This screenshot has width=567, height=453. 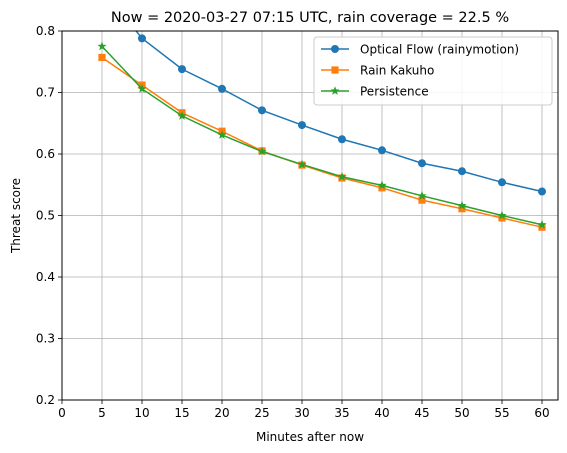 I want to click on x-tick-label: 5, so click(x=102, y=413).